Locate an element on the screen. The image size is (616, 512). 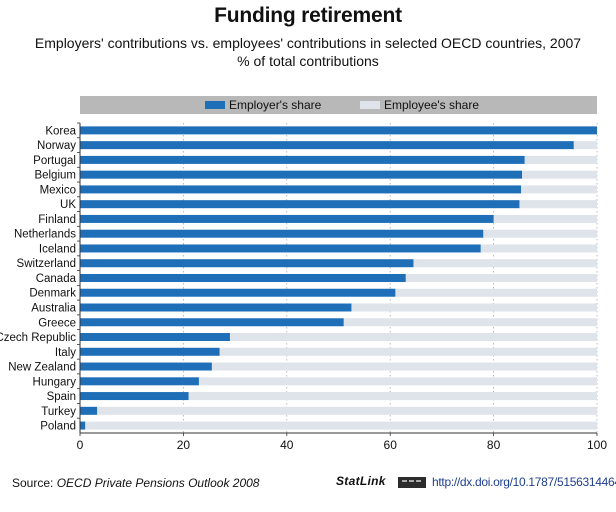
statlink-label: StatLink is located at coordinates (361, 481).